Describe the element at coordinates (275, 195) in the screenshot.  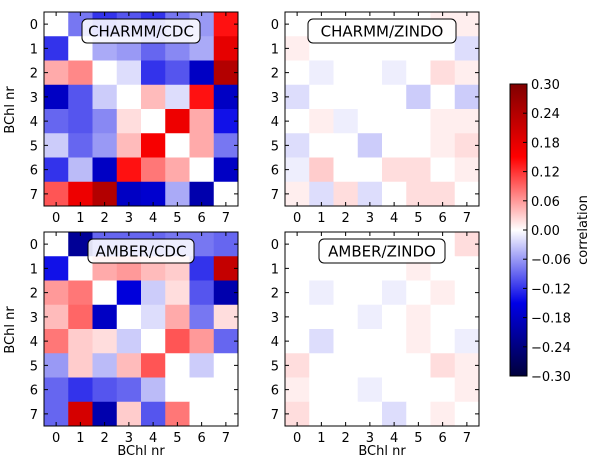
I see `y-tick-label: 7` at that location.